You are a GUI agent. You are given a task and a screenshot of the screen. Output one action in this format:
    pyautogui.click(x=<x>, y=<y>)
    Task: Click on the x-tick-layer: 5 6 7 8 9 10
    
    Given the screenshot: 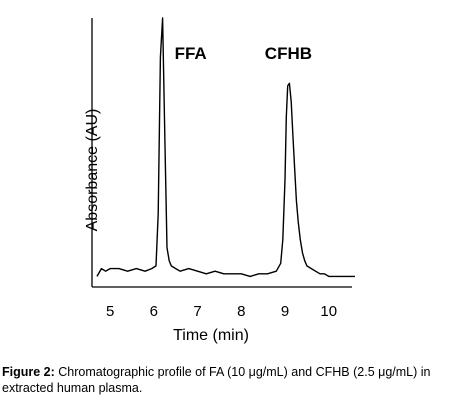 What is the action you would take?
    pyautogui.click(x=221, y=311)
    